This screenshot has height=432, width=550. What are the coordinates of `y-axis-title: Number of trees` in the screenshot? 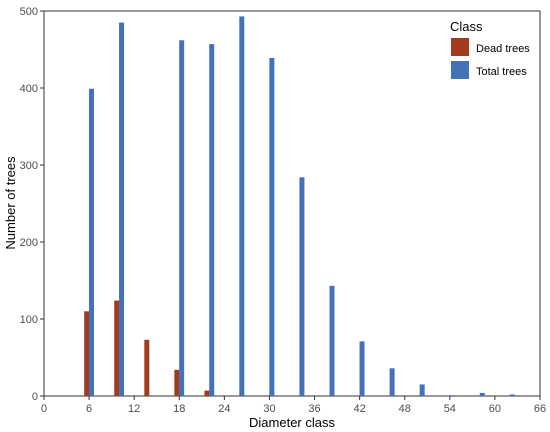 It's located at (10, 203).